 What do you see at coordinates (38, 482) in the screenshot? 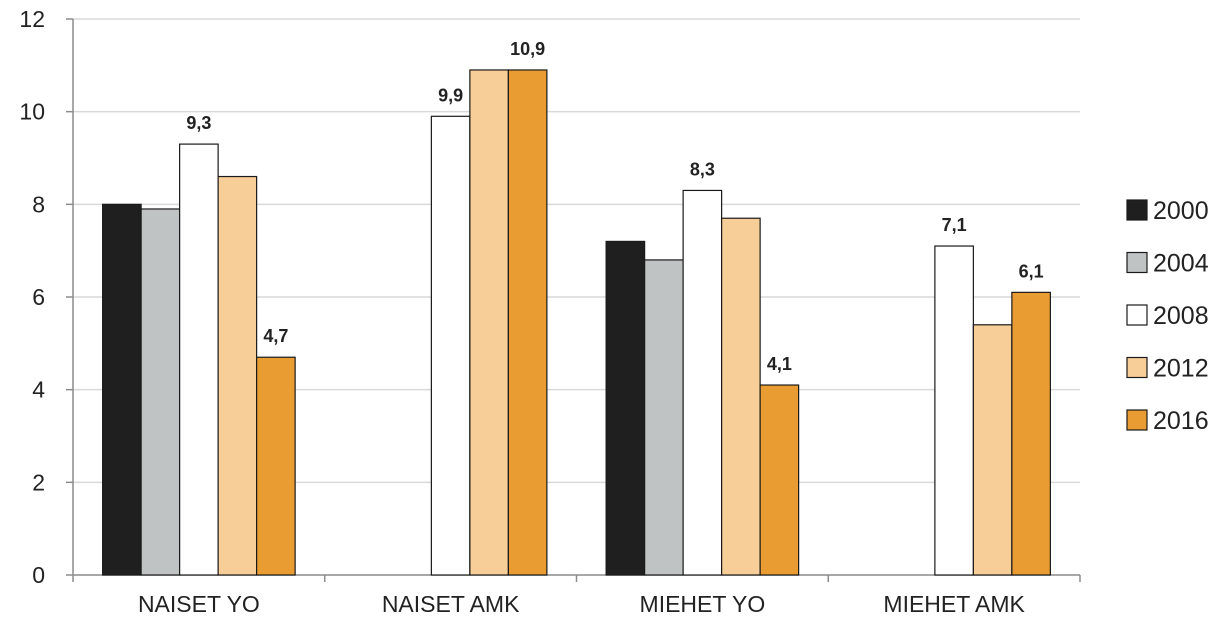
I see `y-tick-label: 2` at bounding box center [38, 482].